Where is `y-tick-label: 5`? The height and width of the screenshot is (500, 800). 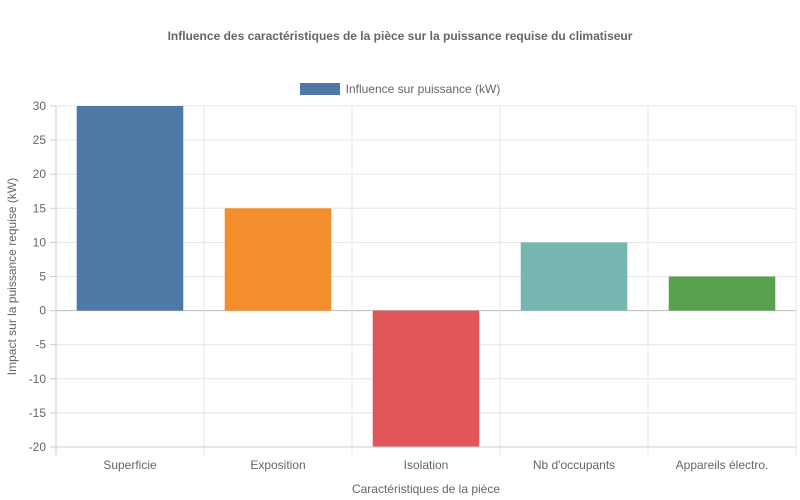
y-tick-label: 5 is located at coordinates (42, 277).